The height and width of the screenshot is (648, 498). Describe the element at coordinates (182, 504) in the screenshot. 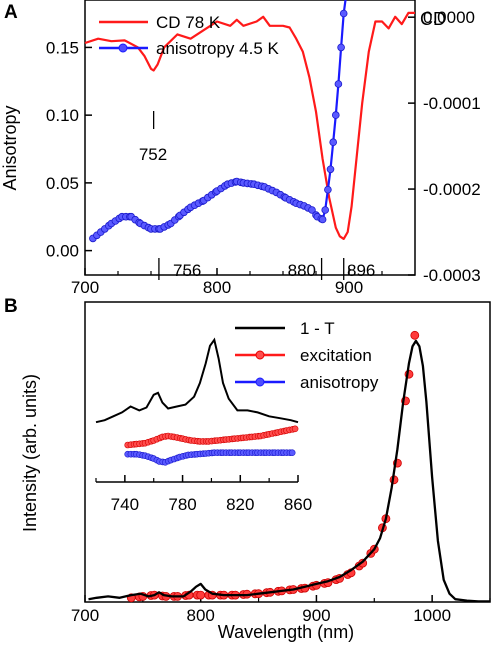

I see `inset-x-tick-label: 780` at that location.